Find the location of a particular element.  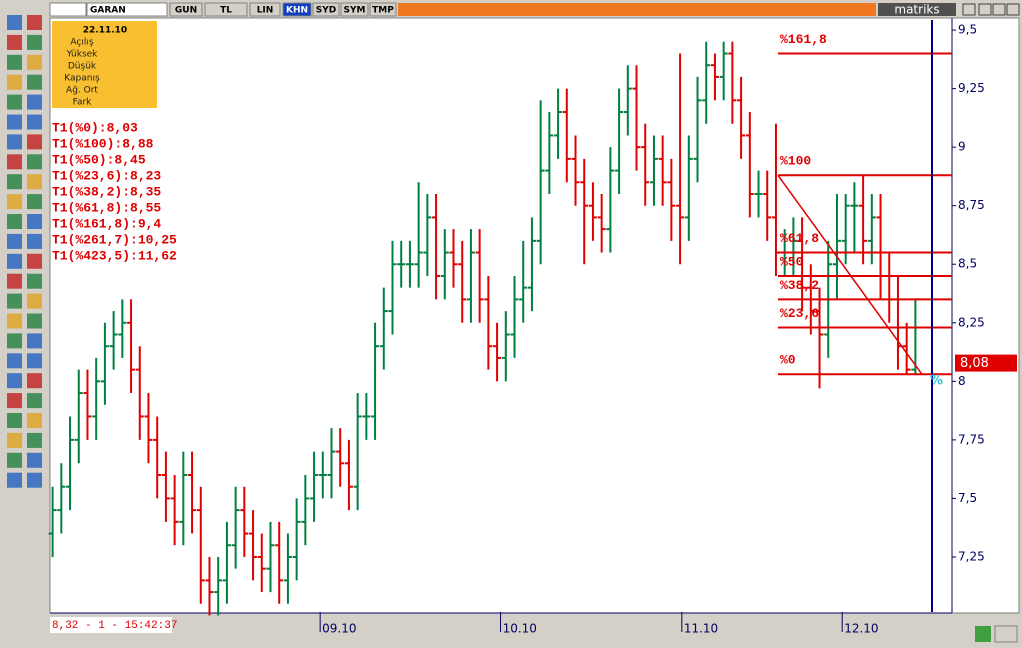

status-box is located at coordinates (111, 625).